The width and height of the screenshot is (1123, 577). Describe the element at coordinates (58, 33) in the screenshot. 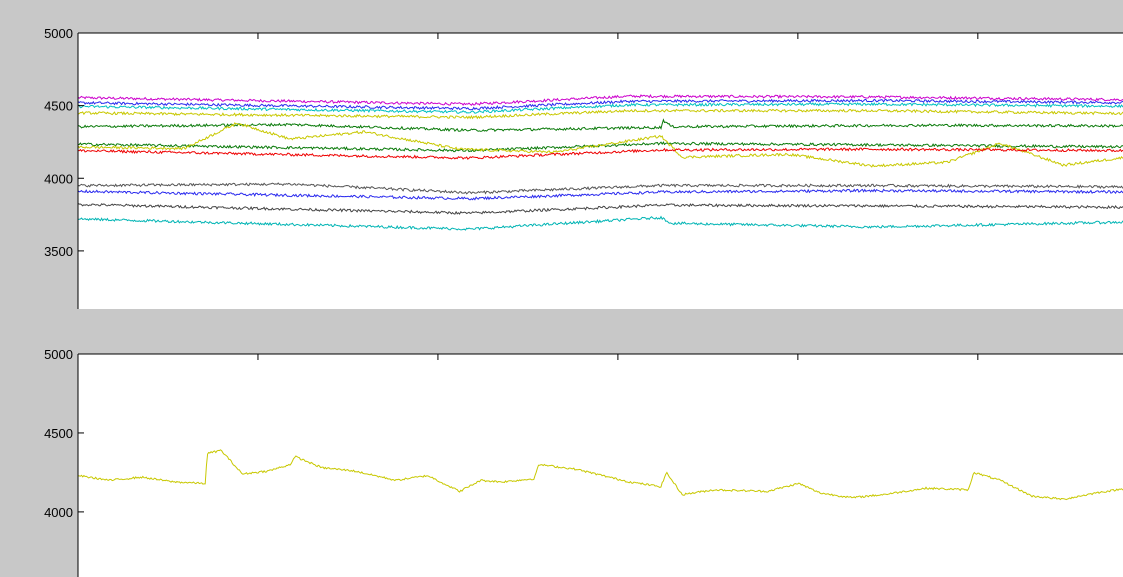

I see `top-plot-y-tick-label-5000: 5000` at that location.